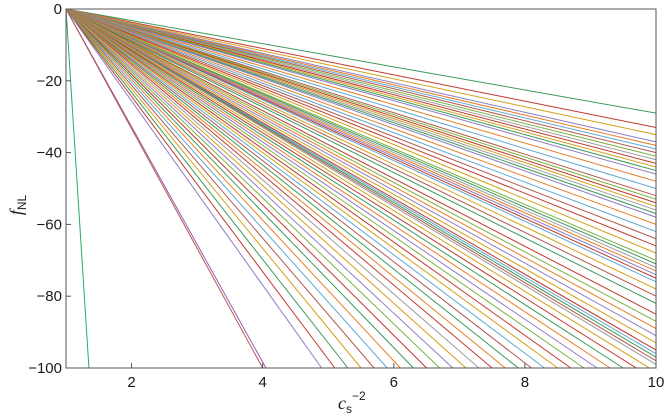 This screenshot has width=667, height=416. I want to click on y-axis-label-sub: NL, so click(22, 202).